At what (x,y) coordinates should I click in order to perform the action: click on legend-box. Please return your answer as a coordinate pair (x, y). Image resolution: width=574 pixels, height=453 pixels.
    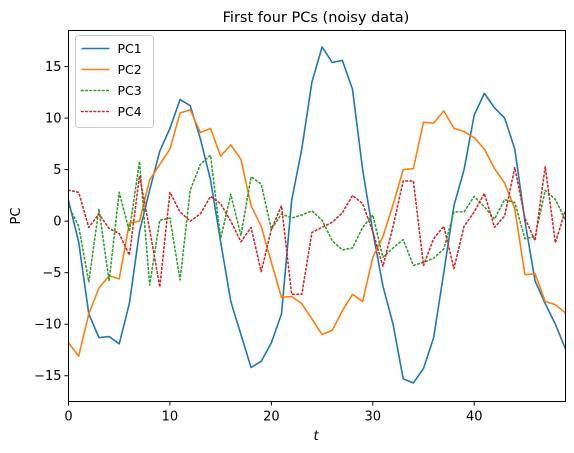
    Looking at the image, I should click on (114, 81).